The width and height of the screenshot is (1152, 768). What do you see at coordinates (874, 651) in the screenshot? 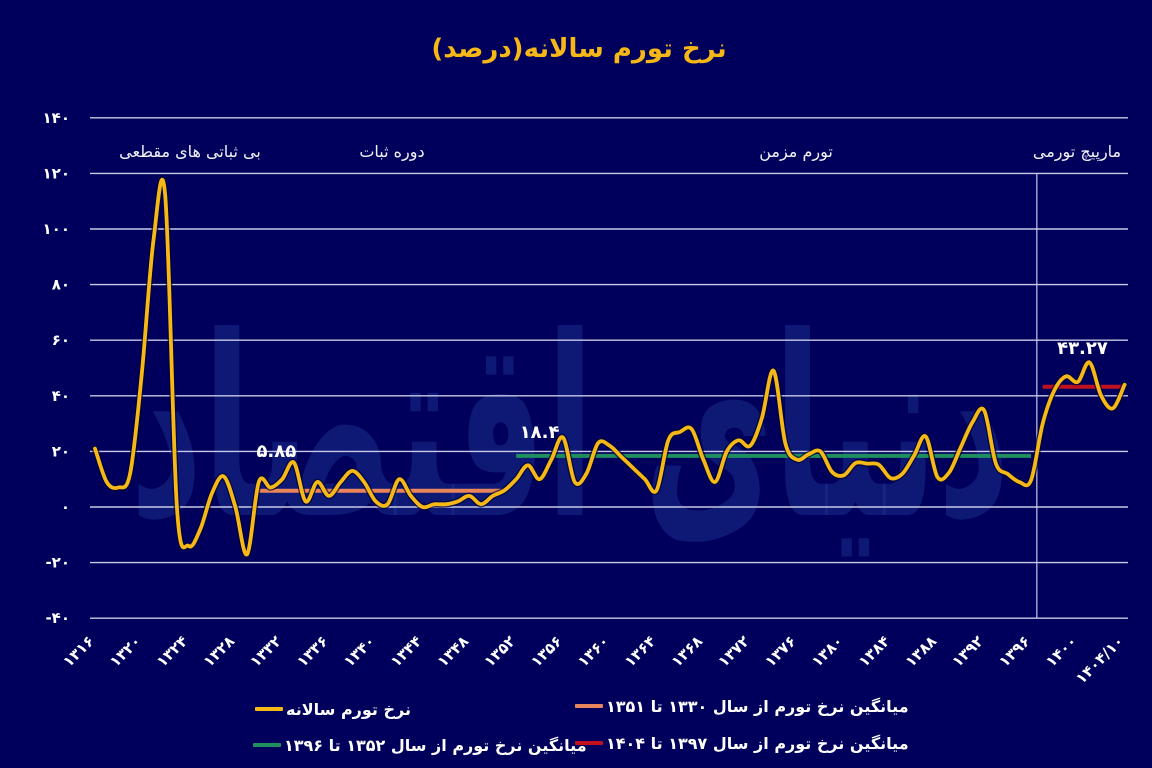
I see `x-tick-label: ۱۳۸۴` at bounding box center [874, 651].